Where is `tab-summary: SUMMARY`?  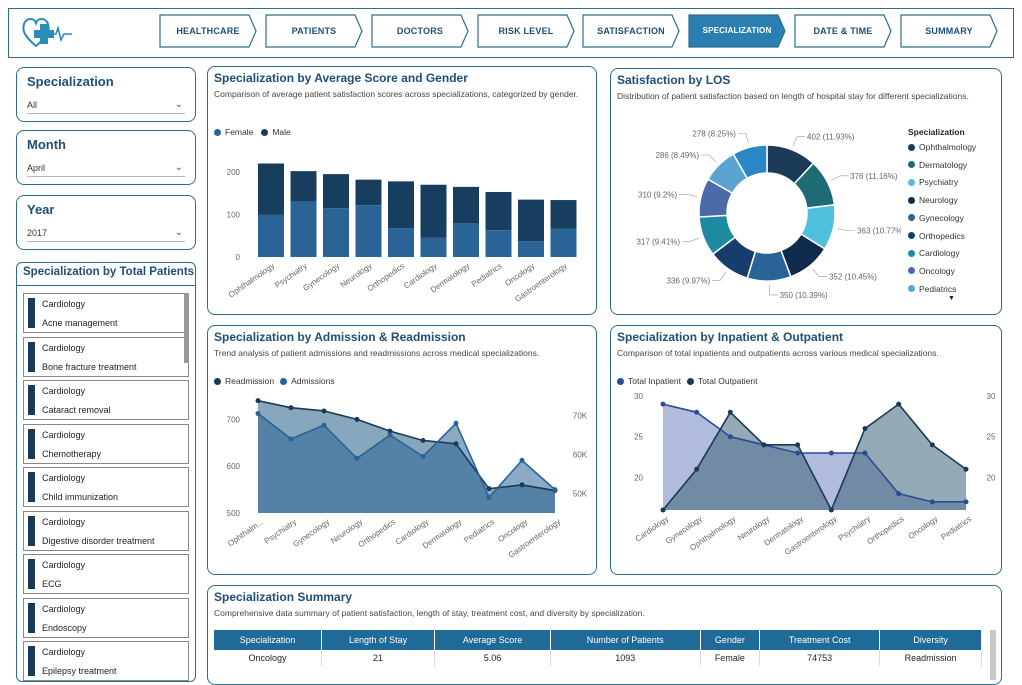
tab-summary: SUMMARY is located at coordinates (949, 31).